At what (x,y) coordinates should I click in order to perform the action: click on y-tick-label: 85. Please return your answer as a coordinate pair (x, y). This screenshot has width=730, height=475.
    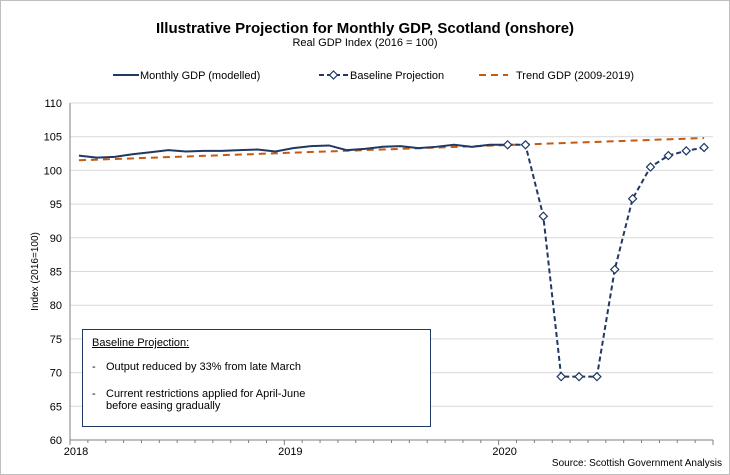
    Looking at the image, I should click on (56, 273).